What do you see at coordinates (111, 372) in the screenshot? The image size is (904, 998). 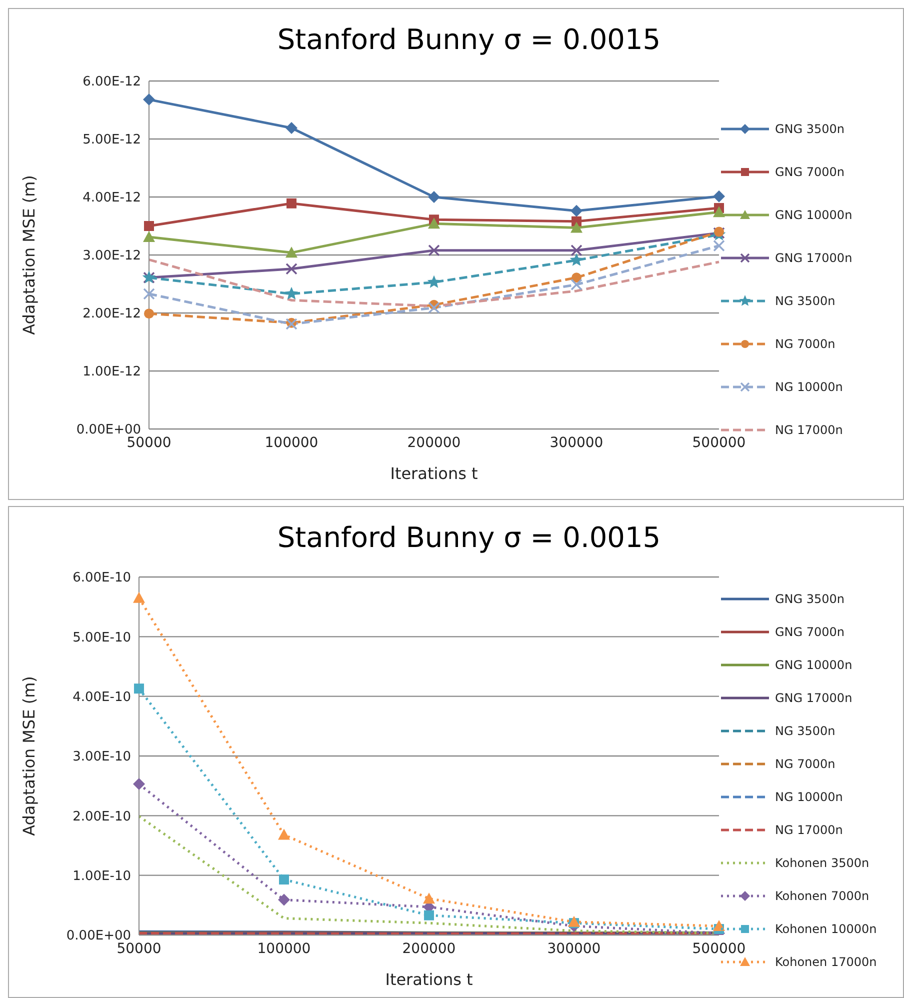 I see `y-tick-label: 1.00E-12` at bounding box center [111, 372].